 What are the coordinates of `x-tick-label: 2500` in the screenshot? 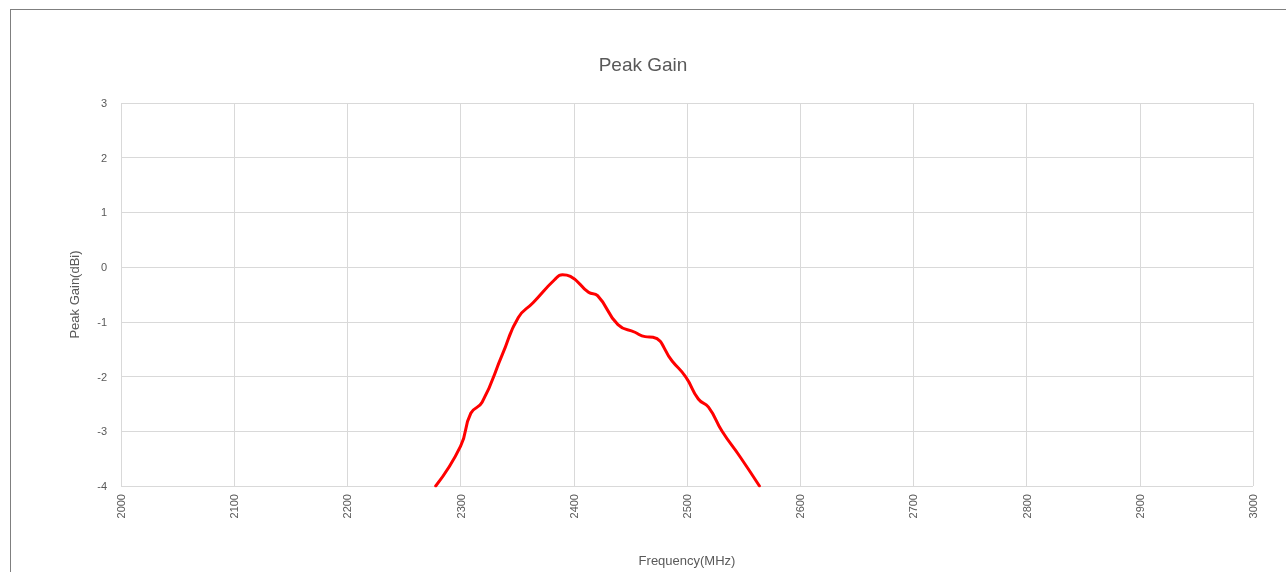 It's located at (687, 506).